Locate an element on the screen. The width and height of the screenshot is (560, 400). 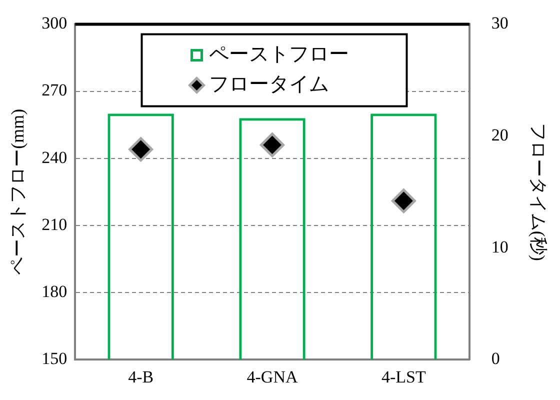
x-tick-label: 4-LST is located at coordinates (403, 376).